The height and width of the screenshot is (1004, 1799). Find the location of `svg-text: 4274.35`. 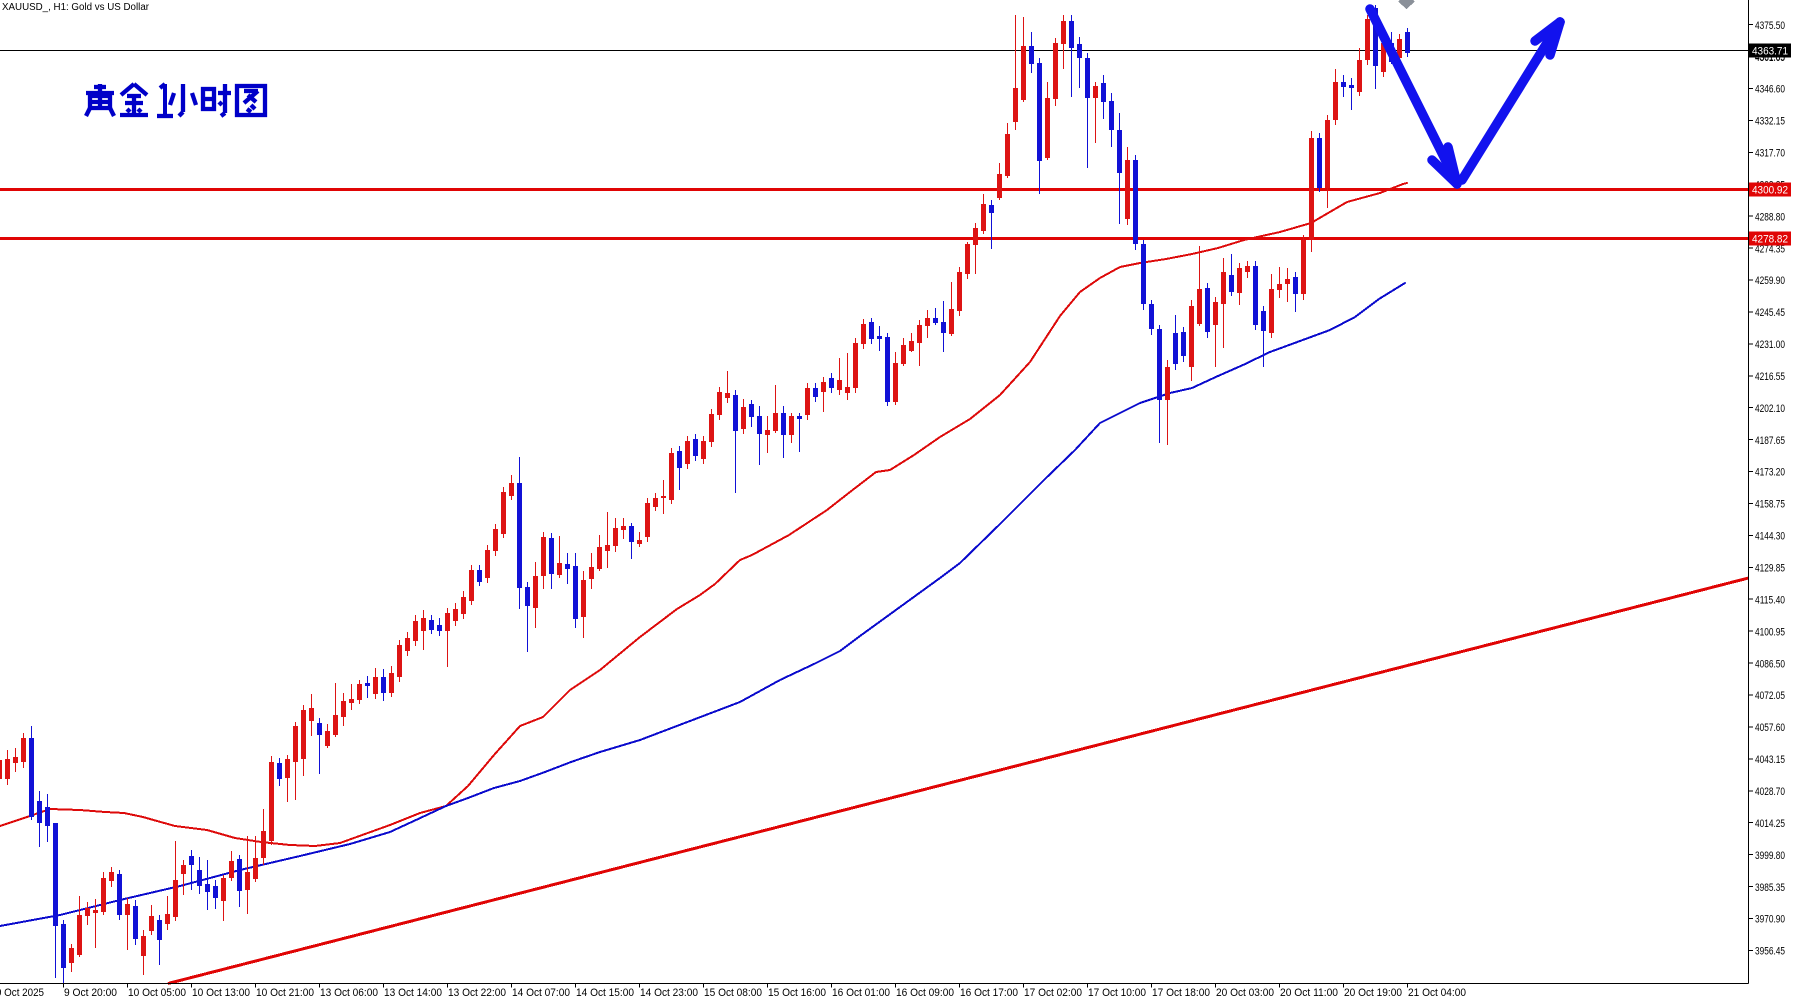

svg-text: 4274.35 is located at coordinates (1770, 249).